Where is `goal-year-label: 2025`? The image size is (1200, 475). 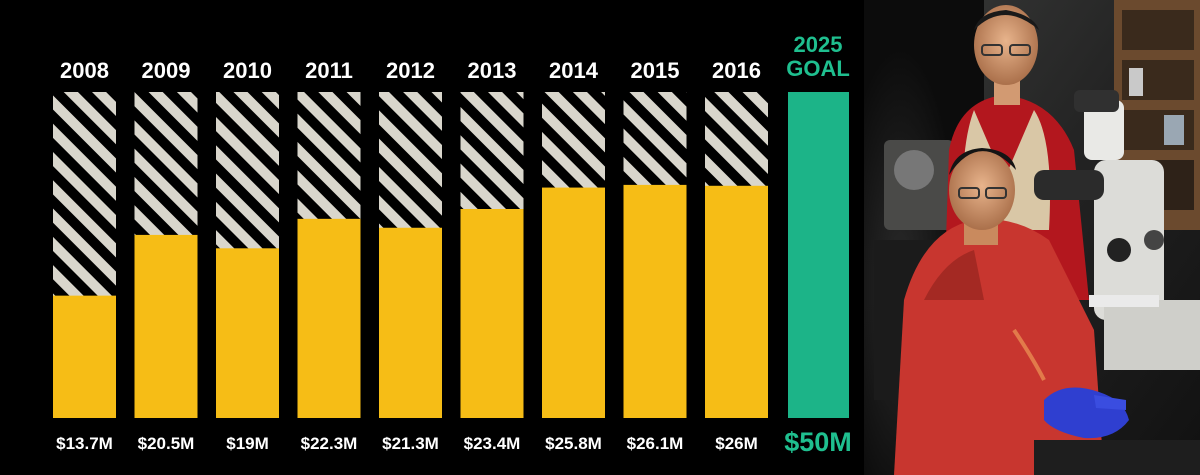
goal-year-label: 2025 is located at coordinates (818, 44).